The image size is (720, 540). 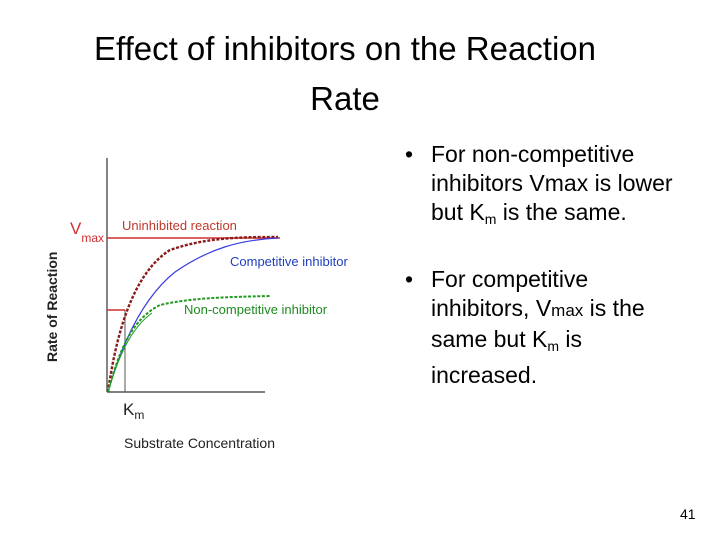 I want to click on label-competitive: Competitive inhibitor, so click(x=289, y=261).